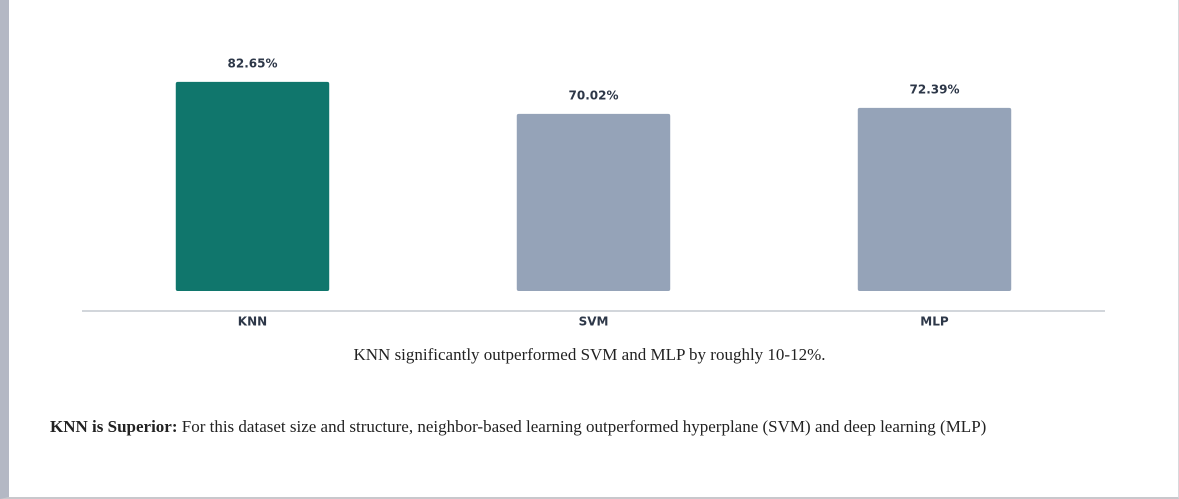  Describe the element at coordinates (252, 322) in the screenshot. I see `x-tick-label: KNN` at that location.